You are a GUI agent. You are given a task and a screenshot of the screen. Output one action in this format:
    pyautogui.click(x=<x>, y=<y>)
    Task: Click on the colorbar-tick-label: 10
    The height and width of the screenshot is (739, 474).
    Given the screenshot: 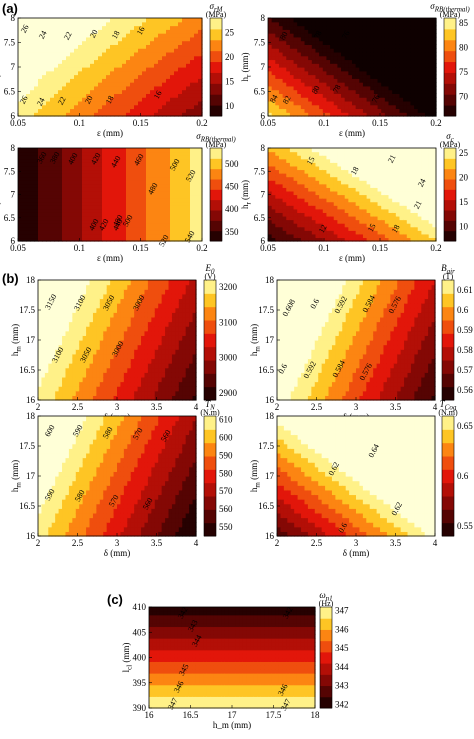 What is the action you would take?
    pyautogui.click(x=464, y=226)
    